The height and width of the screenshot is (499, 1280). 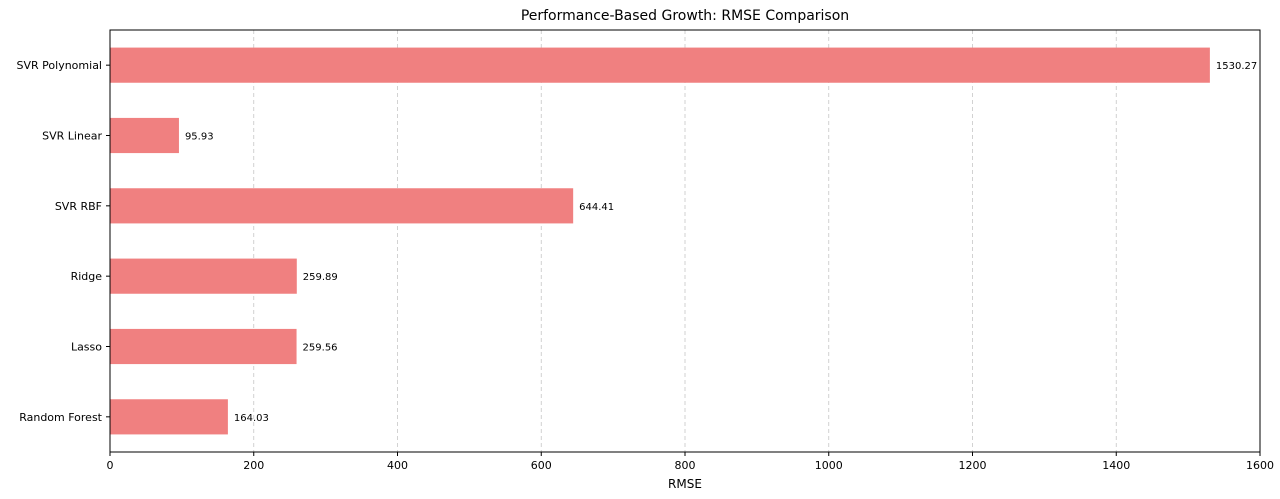 I want to click on x-tick-label: 1400, so click(x=1116, y=465).